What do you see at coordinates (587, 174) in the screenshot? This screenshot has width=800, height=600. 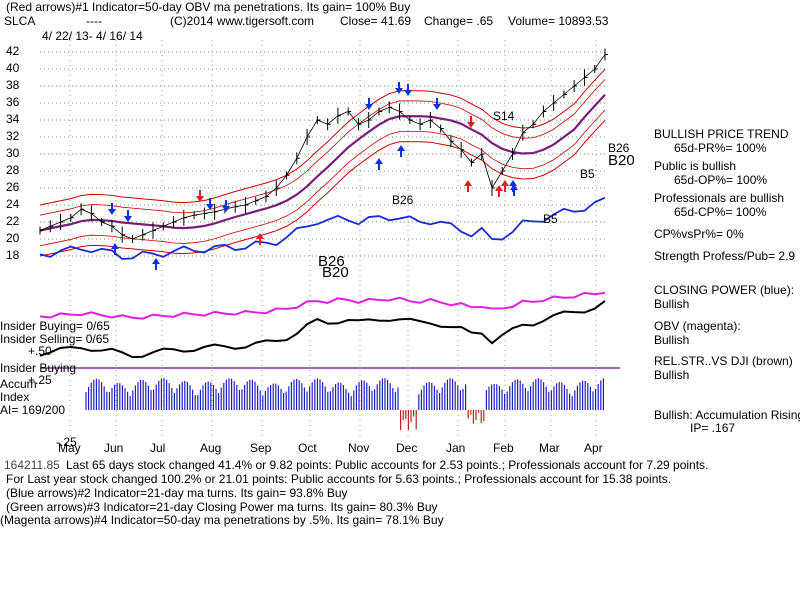 I see `signal-b5a: B5` at bounding box center [587, 174].